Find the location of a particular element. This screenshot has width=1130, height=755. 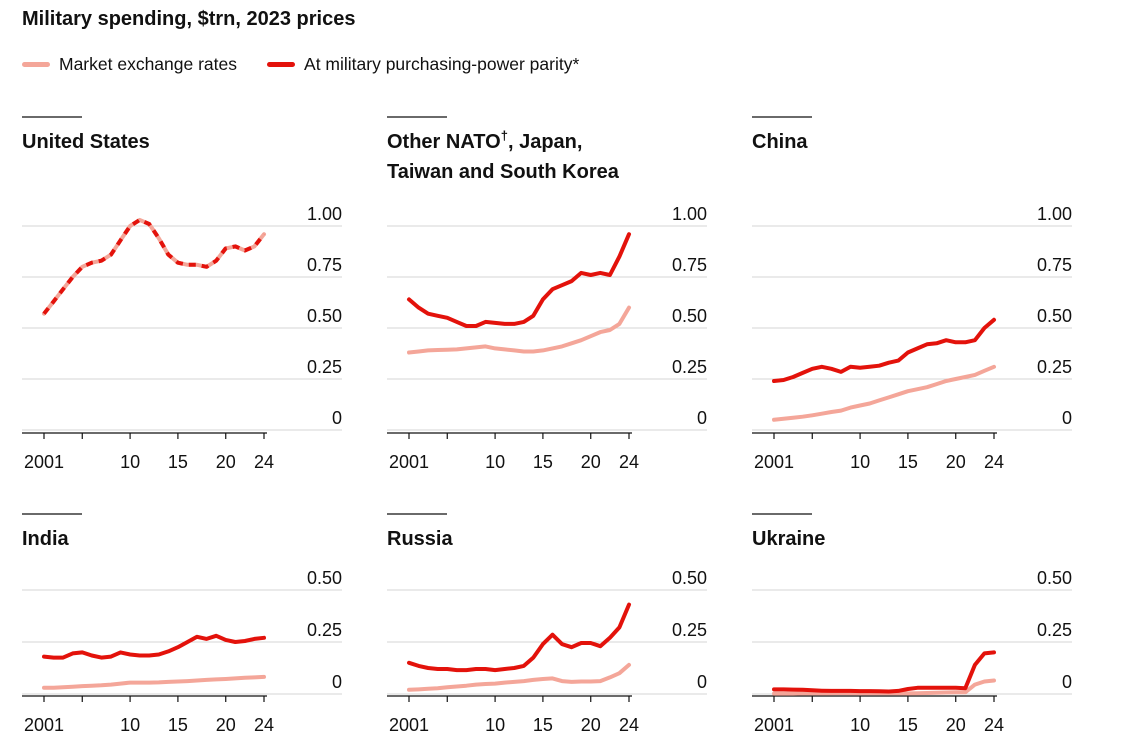

panel-title: Ukraine is located at coordinates (788, 539).